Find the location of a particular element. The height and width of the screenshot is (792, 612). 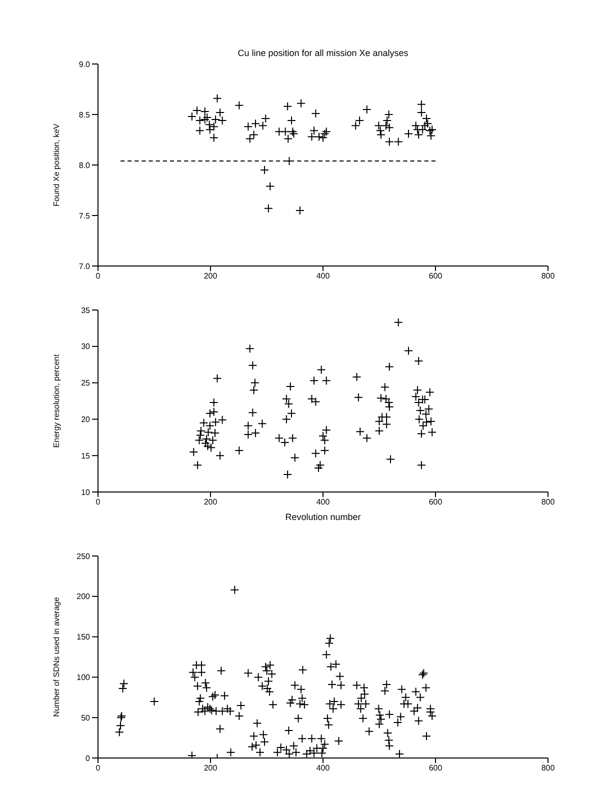

y-tick-label: 30 is located at coordinates (86, 347).